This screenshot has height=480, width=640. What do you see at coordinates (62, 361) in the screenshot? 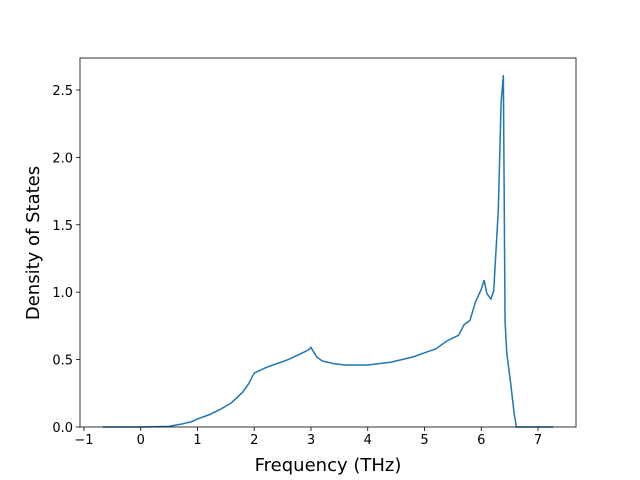
I see `y-tick-label: 0.5` at bounding box center [62, 361].